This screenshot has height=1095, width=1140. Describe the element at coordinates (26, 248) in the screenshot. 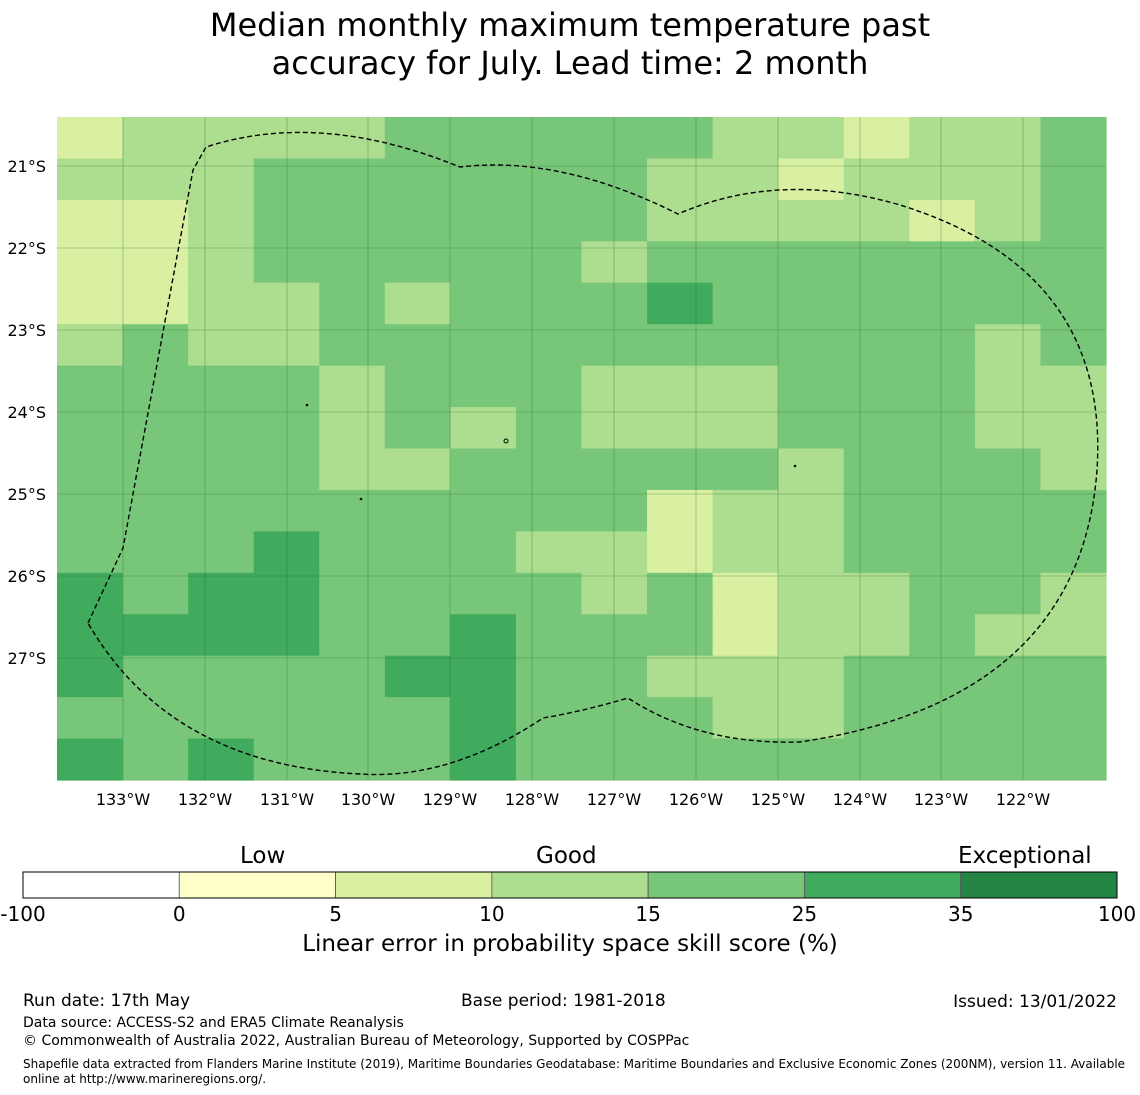

I see `latitude-label: 22°S` at that location.